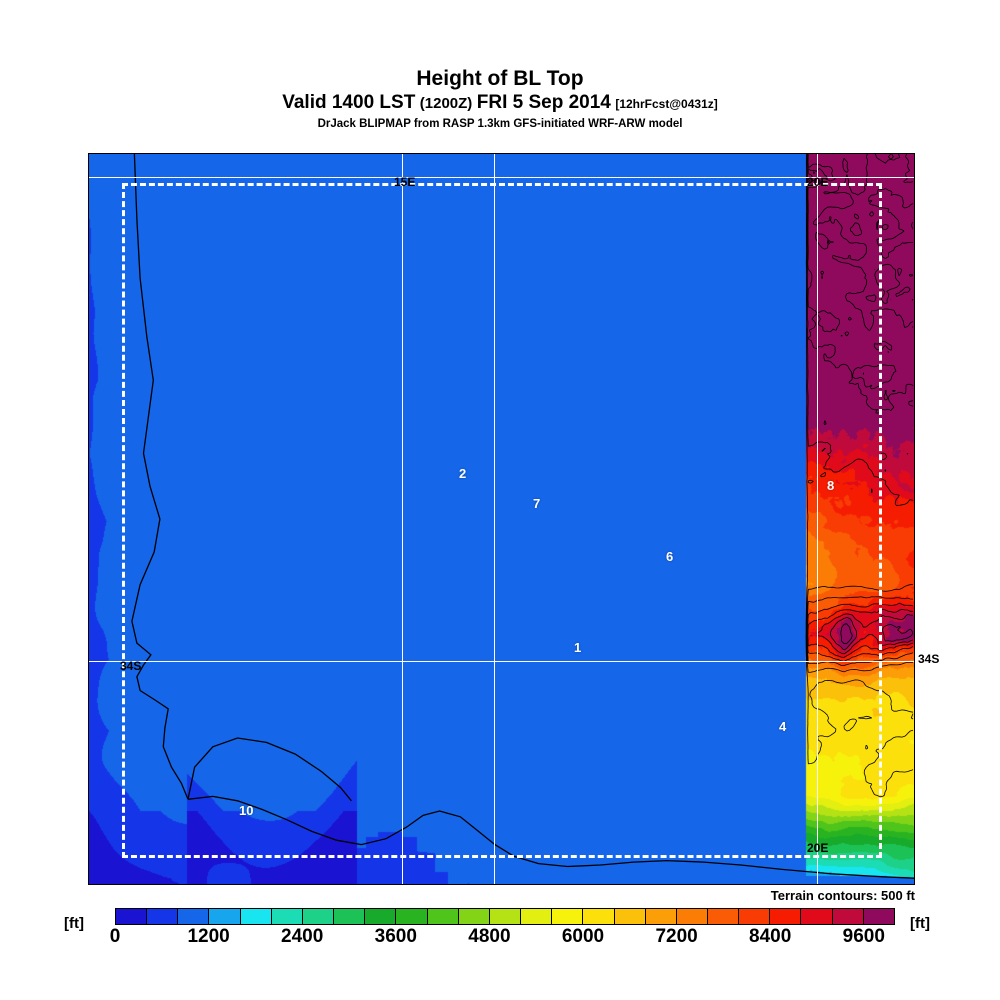  I want to click on colorbar-swatches, so click(505, 916).